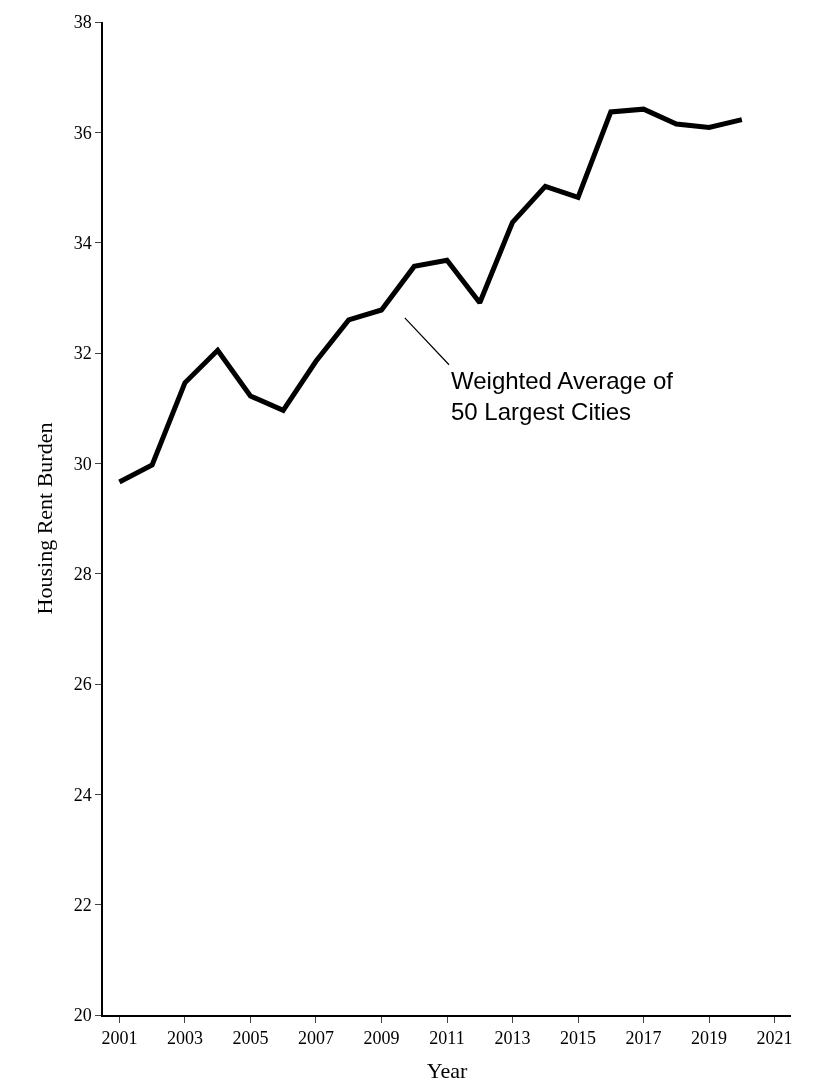 The width and height of the screenshot is (813, 1091). What do you see at coordinates (82, 463) in the screenshot?
I see `y-tick-label: 30` at bounding box center [82, 463].